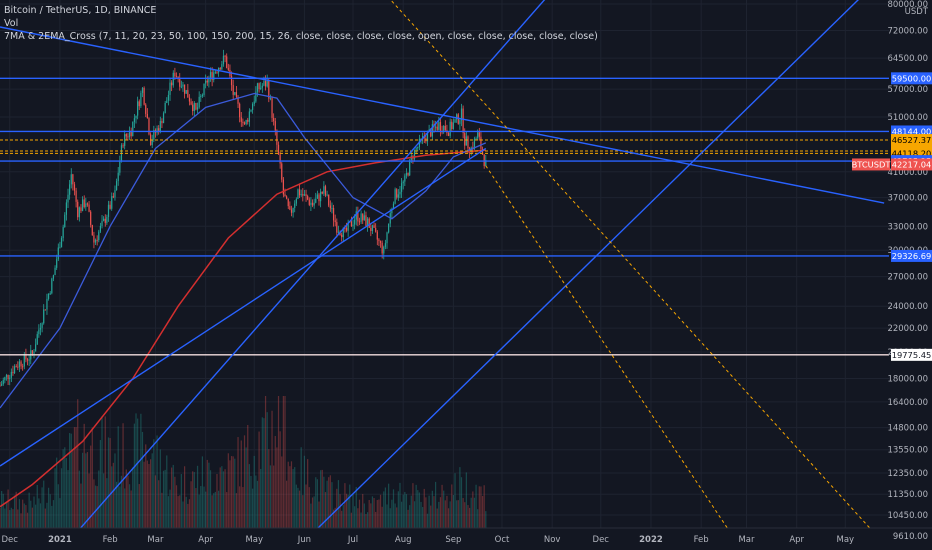  Describe the element at coordinates (80, 10) in the screenshot. I see `symbol-title: Bitcoin / TetherUS, 1D, BINANCE` at that location.